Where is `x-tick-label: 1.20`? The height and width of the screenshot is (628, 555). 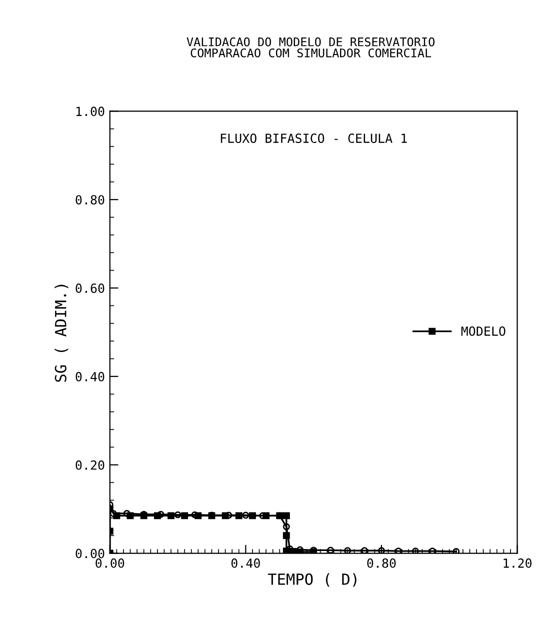 x-tick-label: 1.20 is located at coordinates (518, 563).